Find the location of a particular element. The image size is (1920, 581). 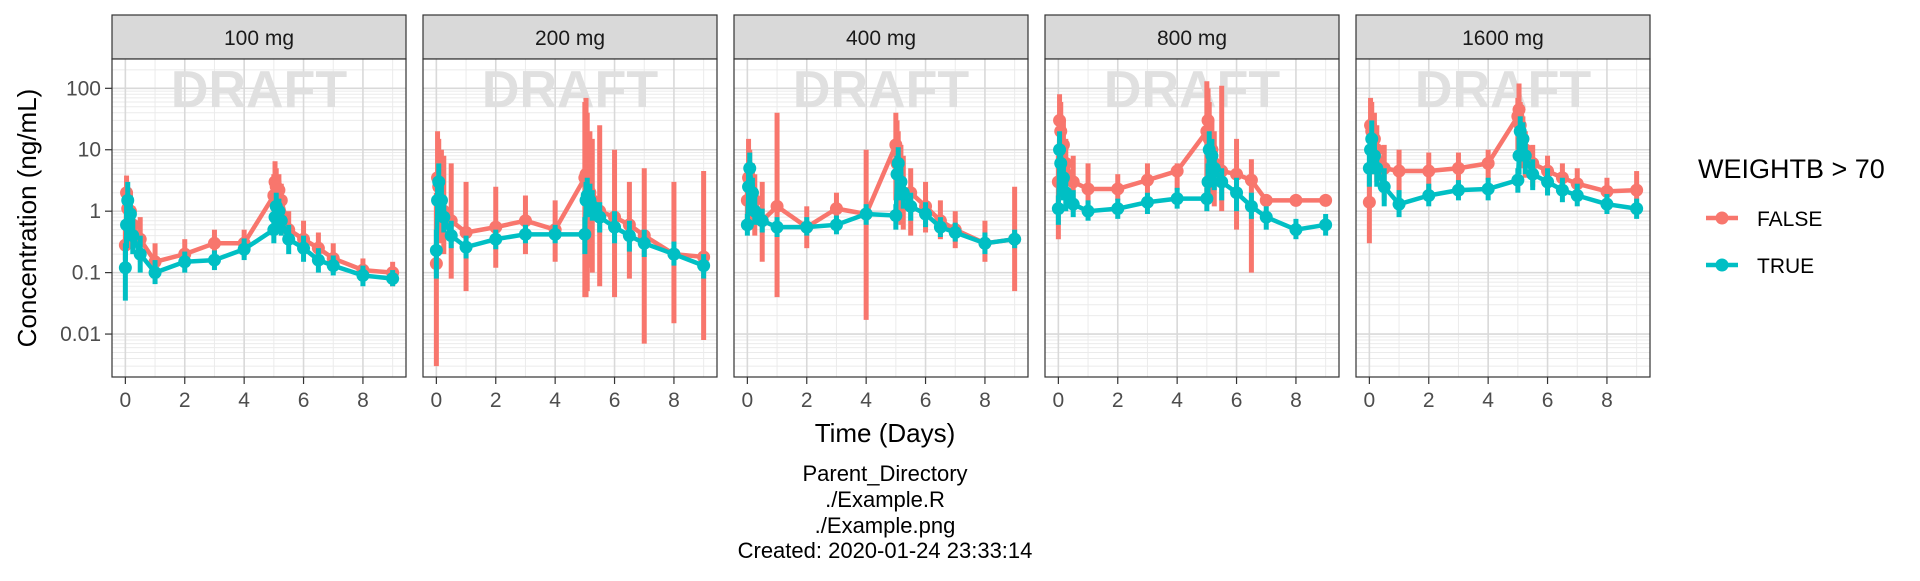

footer-created-timestamp: Created: 2020-01-24 23:33:14 is located at coordinates (885, 550).